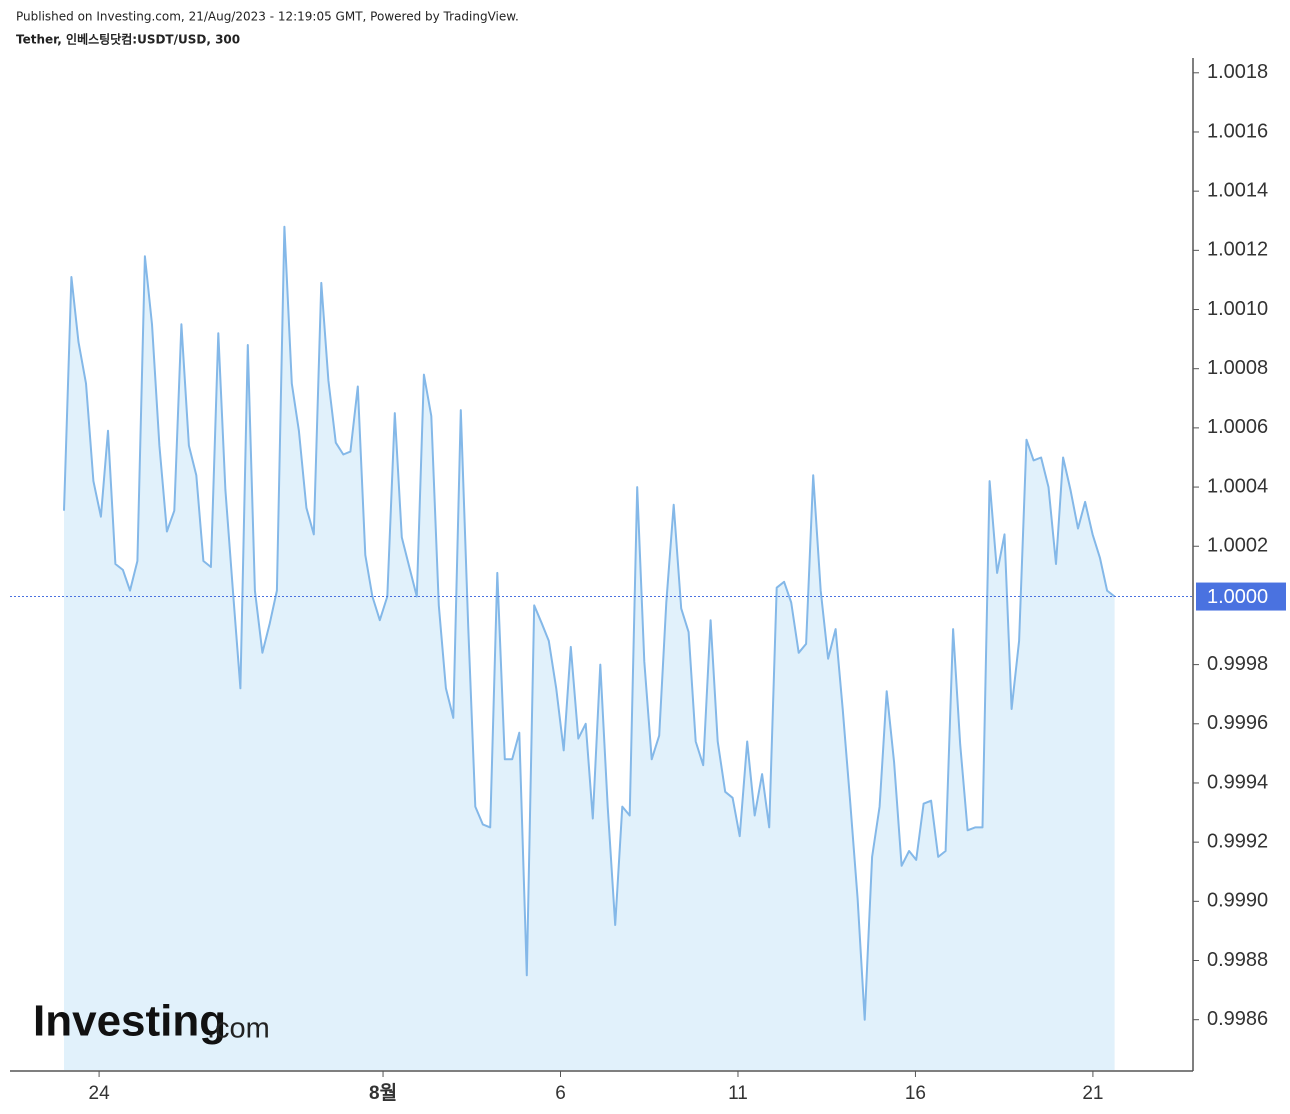  I want to click on x-tick-label: 6, so click(560, 1093).